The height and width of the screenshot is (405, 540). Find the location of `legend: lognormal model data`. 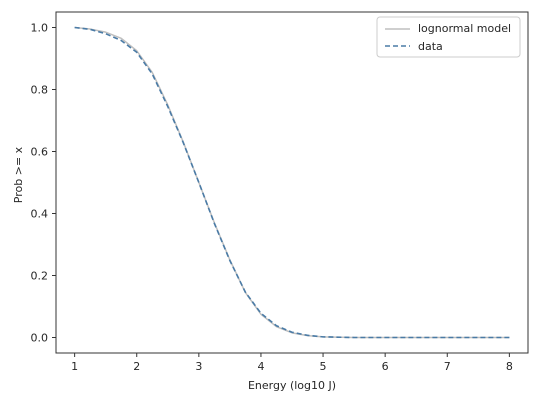

legend: lognormal model data is located at coordinates (448, 37).